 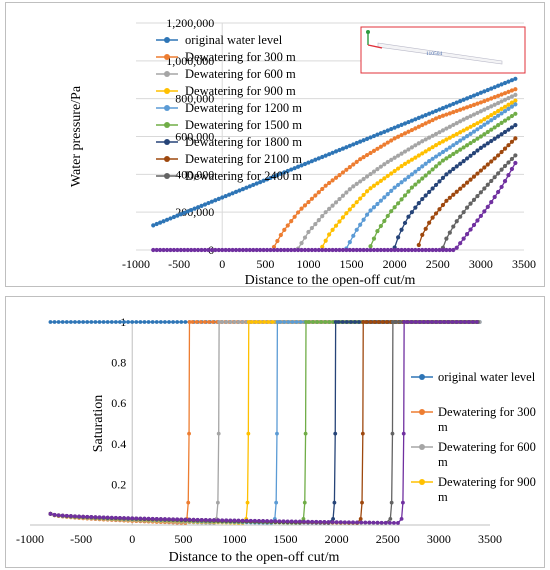 I want to click on x-axis-title: Distance to the open-off cut/m, so click(x=330, y=279).